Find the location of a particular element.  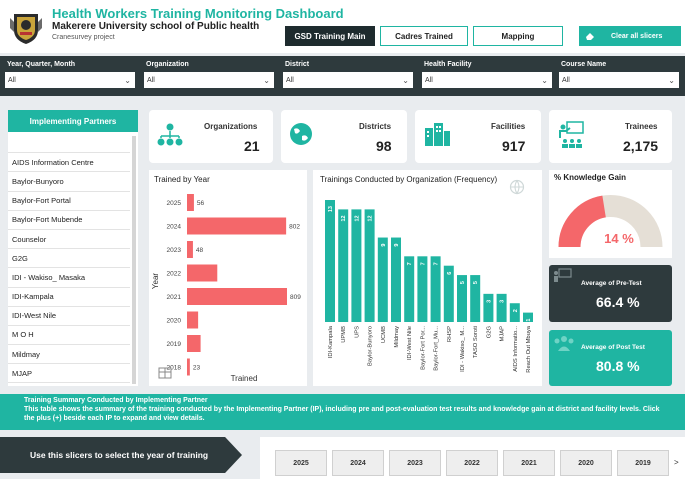

trained-by-year-category-label: 2024 is located at coordinates (174, 227).